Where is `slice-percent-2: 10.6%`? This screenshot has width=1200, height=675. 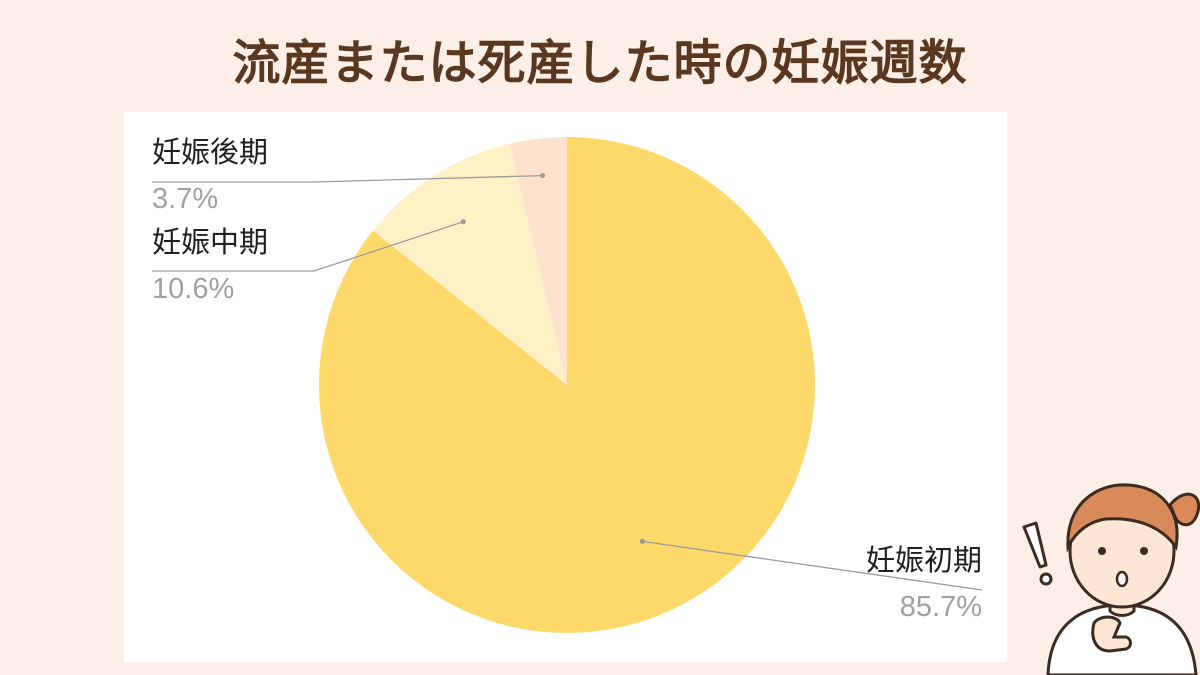 slice-percent-2: 10.6% is located at coordinates (193, 289).